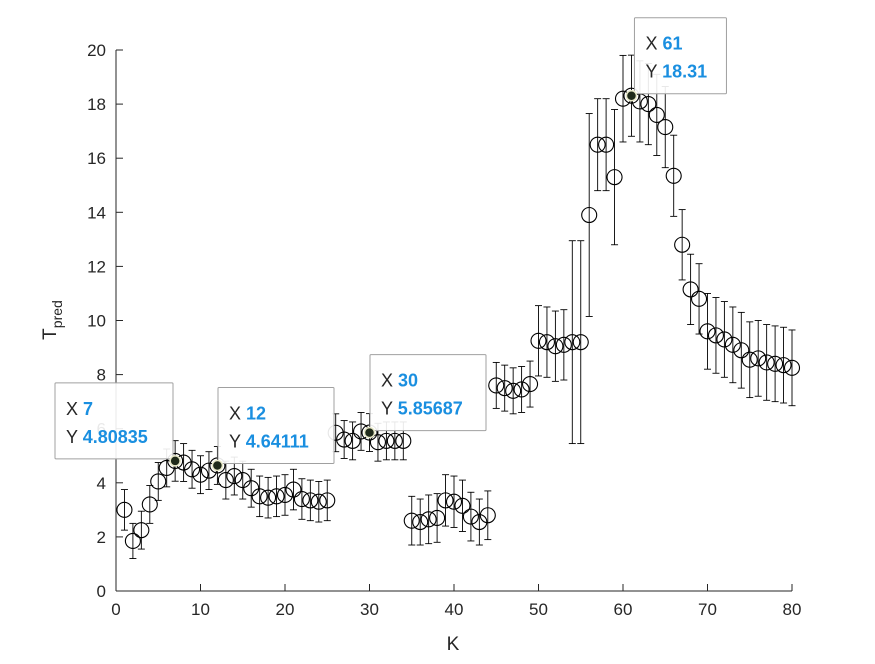 This screenshot has height=664, width=875. Describe the element at coordinates (101, 591) in the screenshot. I see `y-tick-label: 0` at that location.